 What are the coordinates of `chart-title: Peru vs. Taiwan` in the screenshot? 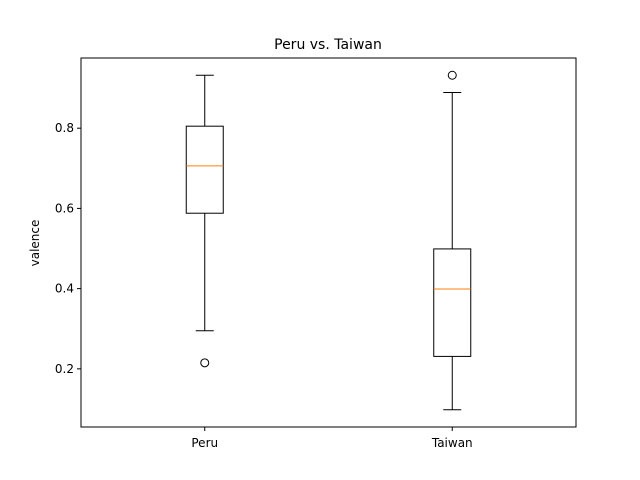 It's located at (328, 45).